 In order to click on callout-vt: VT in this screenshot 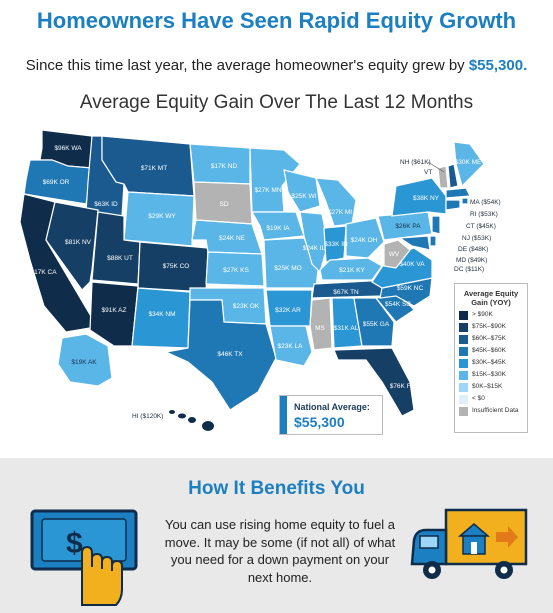, I will do `click(428, 172)`.